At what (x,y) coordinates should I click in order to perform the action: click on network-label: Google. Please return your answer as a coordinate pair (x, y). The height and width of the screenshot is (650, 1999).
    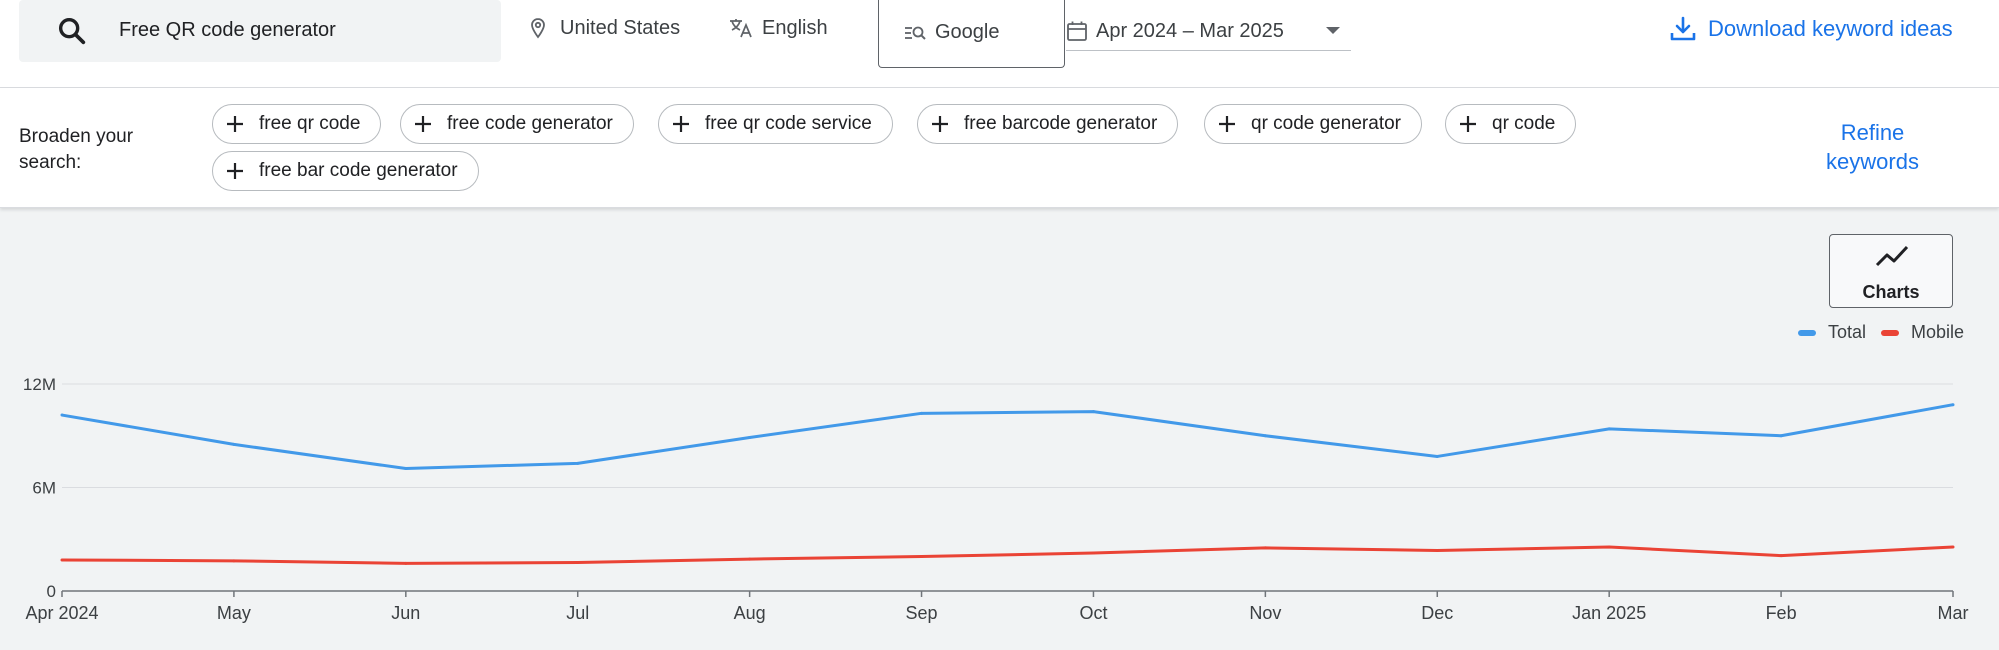
    Looking at the image, I should click on (967, 32).